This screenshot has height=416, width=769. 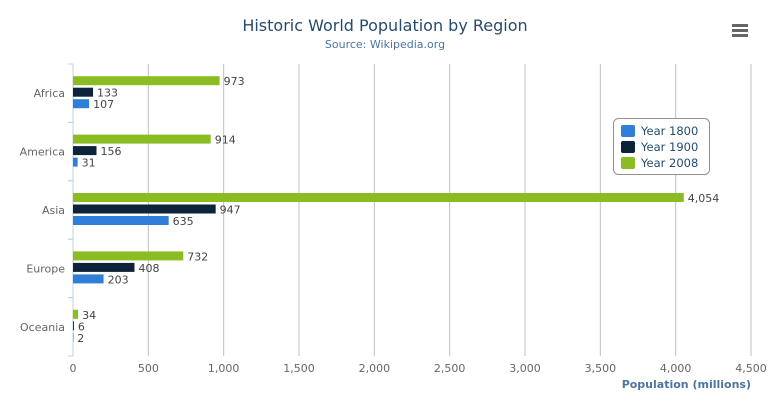 What do you see at coordinates (103, 104) in the screenshot?
I see `data-label: 107` at bounding box center [103, 104].